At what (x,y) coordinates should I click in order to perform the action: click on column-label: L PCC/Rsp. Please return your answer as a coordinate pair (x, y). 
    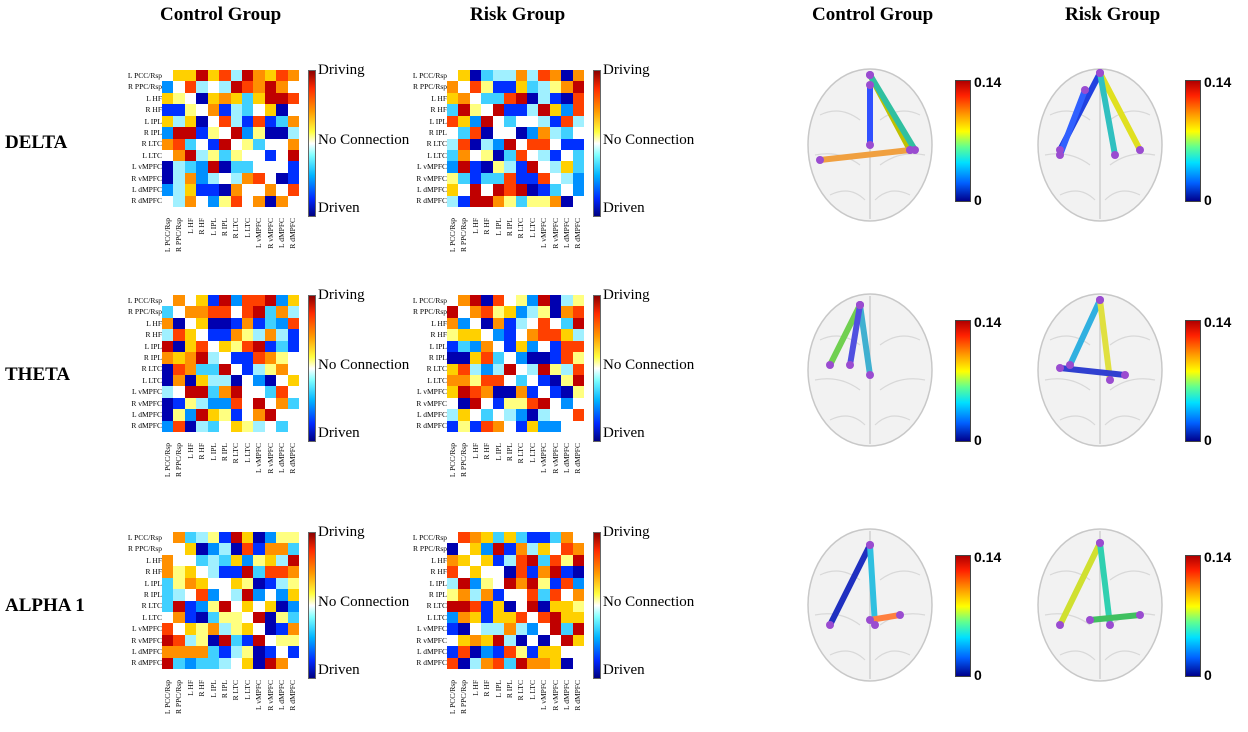
    Looking at the image, I should click on (167, 697).